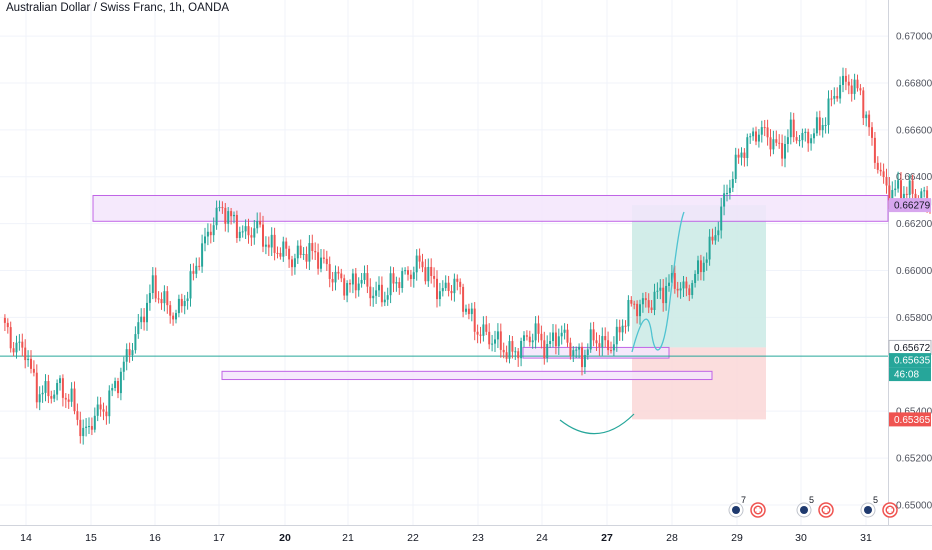 The width and height of the screenshot is (932, 550). Describe the element at coordinates (912, 420) in the screenshot. I see `price-tag-label: 0.65365` at that location.